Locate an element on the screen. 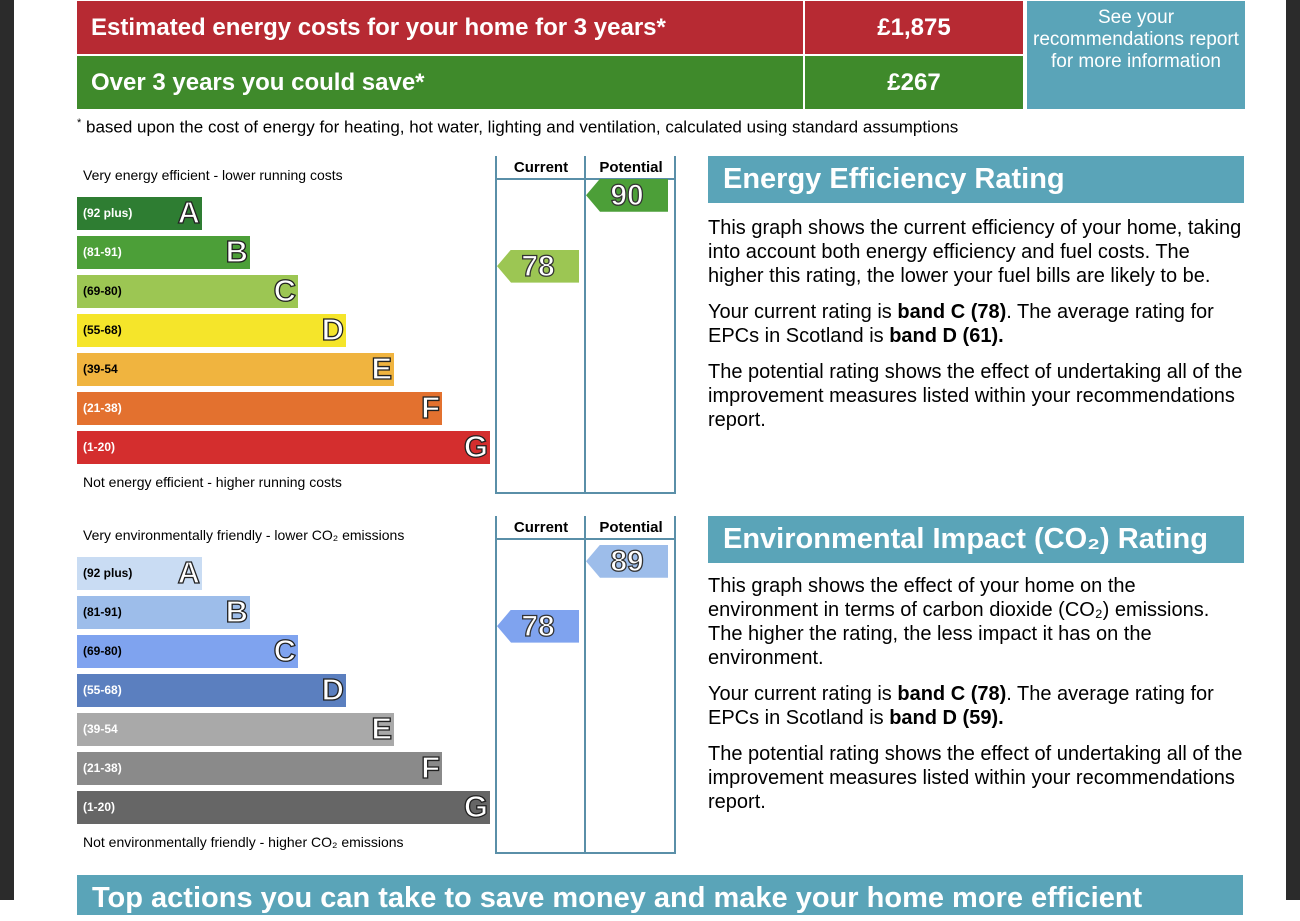  energy-potential-rating-arrow: 90 is located at coordinates (627, 195).